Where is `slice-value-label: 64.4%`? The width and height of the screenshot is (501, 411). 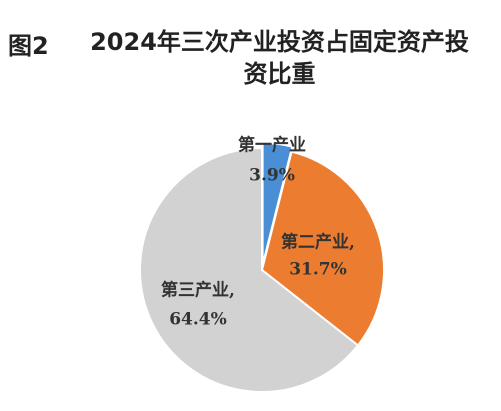
slice-value-label: 64.4% is located at coordinates (198, 320).